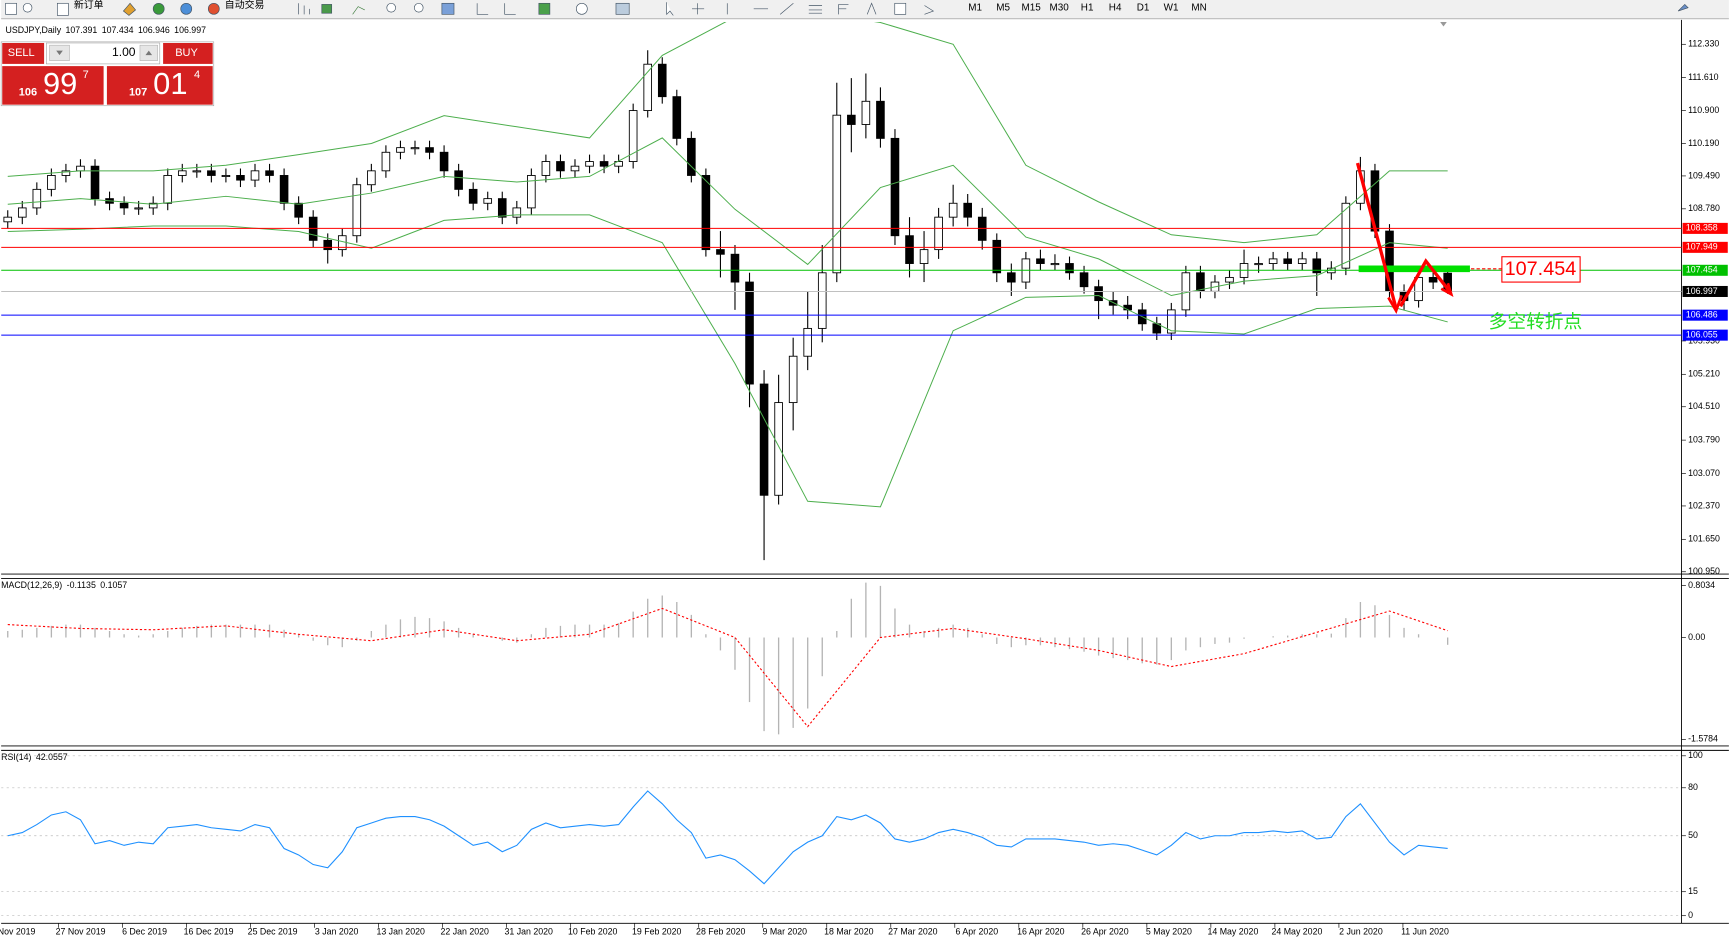  I want to click on y-tick-label: 0.8034, so click(1701, 585).